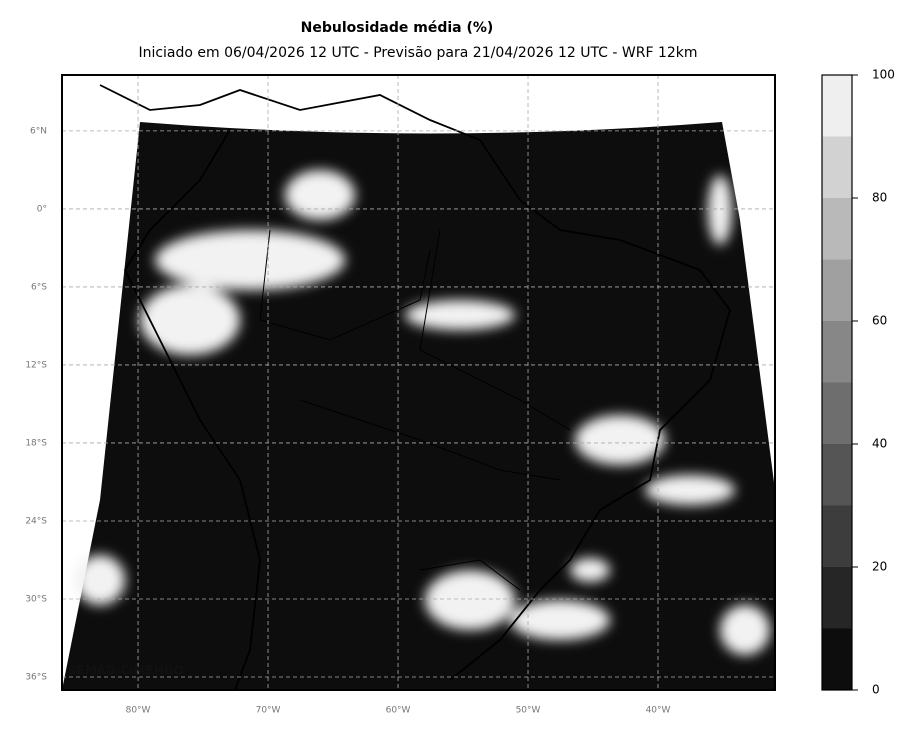  I want to click on y-tick-label: 36°S, so click(36, 677).